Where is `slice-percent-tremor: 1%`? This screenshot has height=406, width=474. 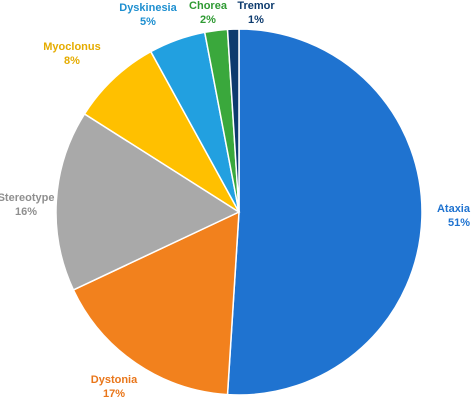 slice-percent-tremor: 1% is located at coordinates (256, 20).